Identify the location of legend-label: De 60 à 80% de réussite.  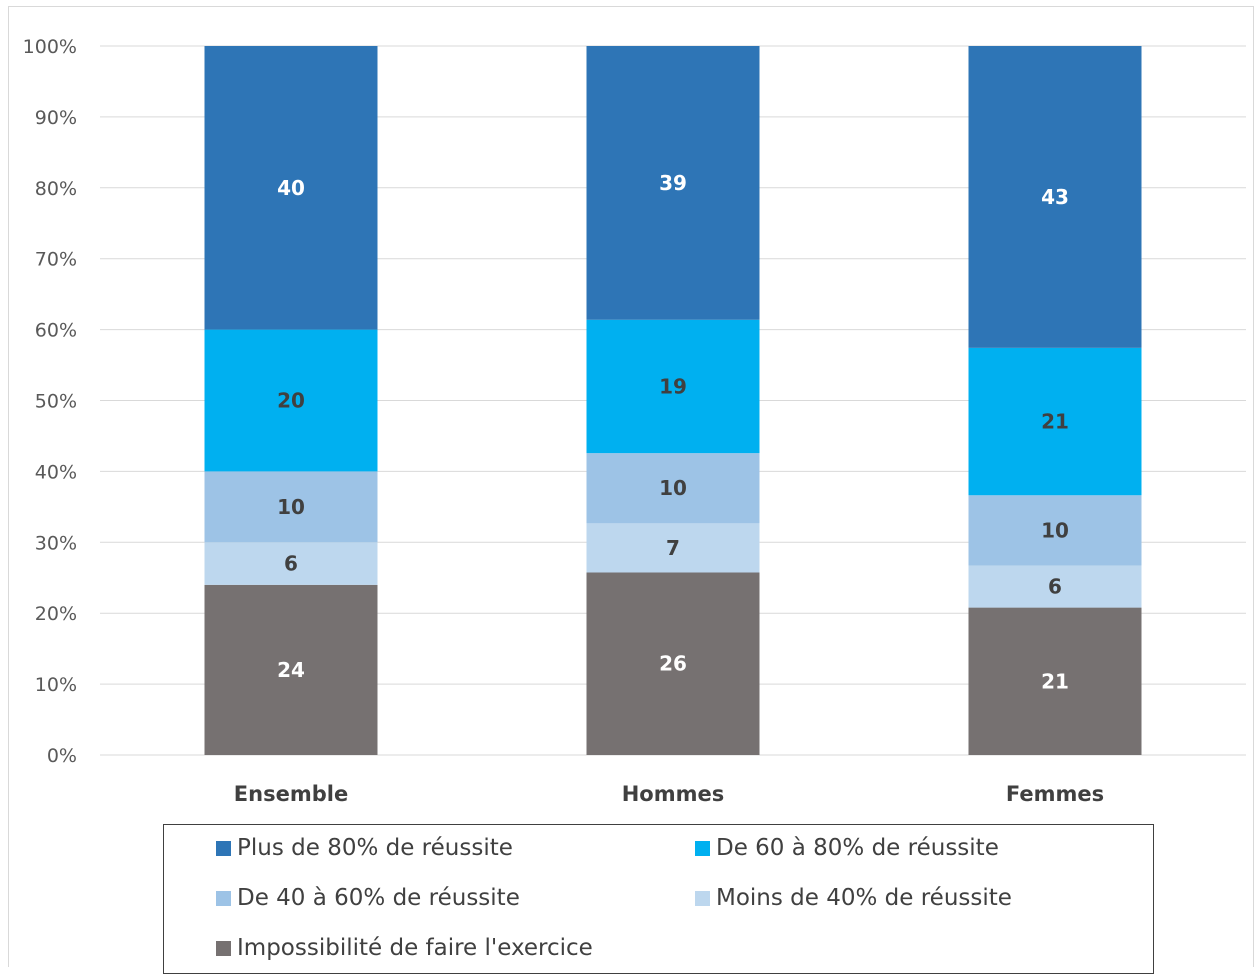
(857, 848).